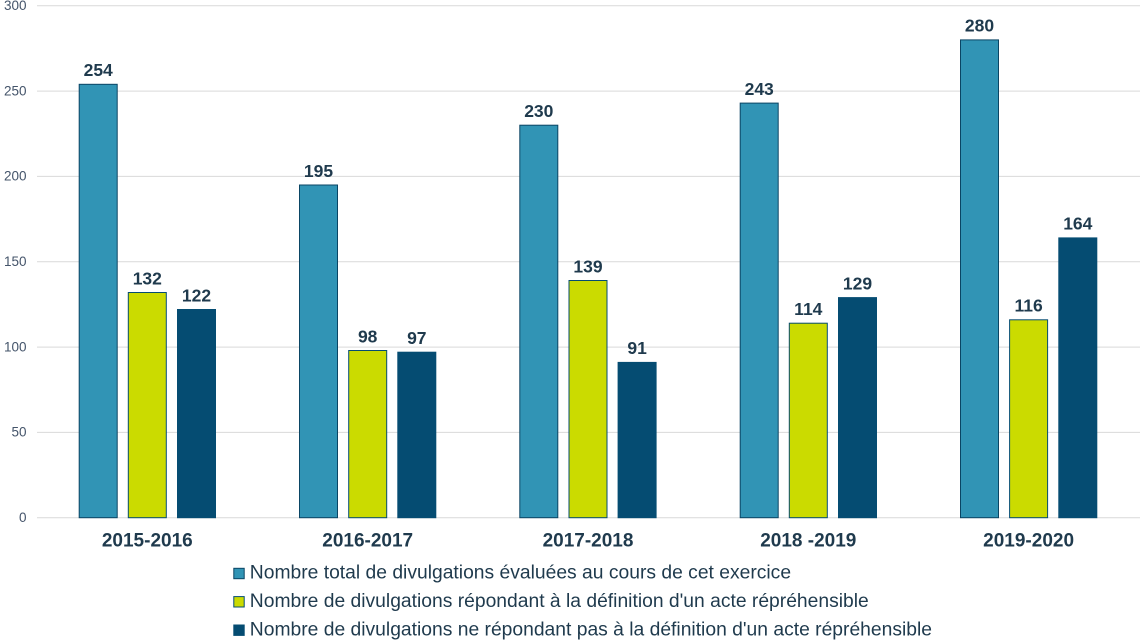 The height and width of the screenshot is (641, 1140). What do you see at coordinates (15, 261) in the screenshot?
I see `svg-text: 150` at bounding box center [15, 261].